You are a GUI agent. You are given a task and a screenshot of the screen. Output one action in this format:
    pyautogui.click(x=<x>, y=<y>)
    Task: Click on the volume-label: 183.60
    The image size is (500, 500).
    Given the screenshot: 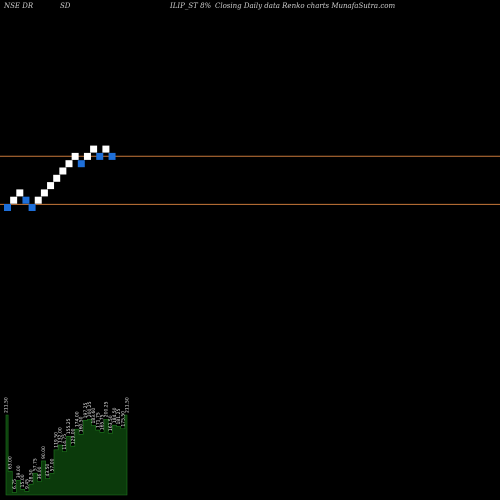 What is the action you would take?
    pyautogui.click(x=94, y=416)
    